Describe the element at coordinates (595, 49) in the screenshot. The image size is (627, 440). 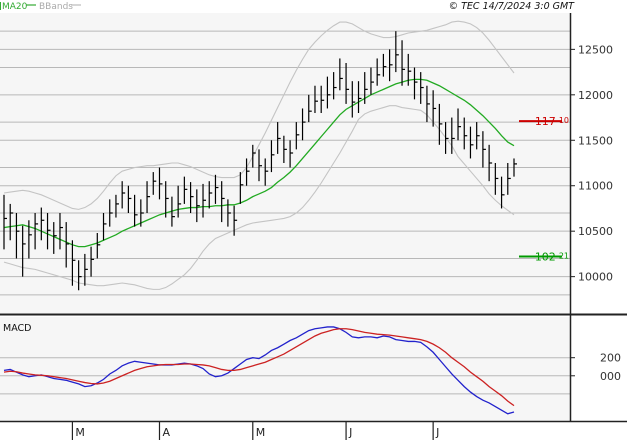
I see `price-y-tick-label: 12500` at that location.